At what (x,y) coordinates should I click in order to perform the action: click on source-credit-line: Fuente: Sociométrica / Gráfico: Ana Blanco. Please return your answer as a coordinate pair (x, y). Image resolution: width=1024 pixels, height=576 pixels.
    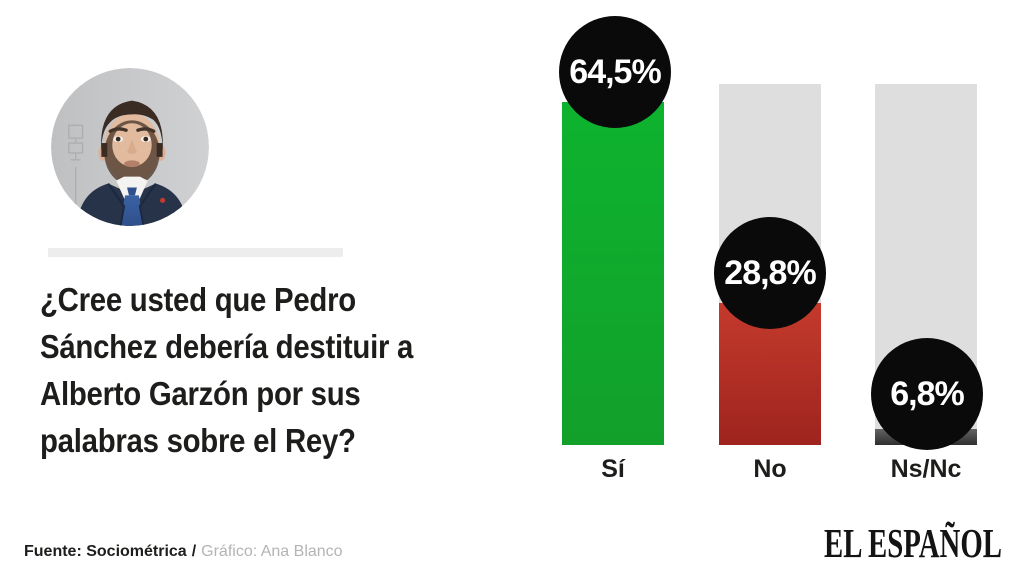
    Looking at the image, I should click on (183, 552).